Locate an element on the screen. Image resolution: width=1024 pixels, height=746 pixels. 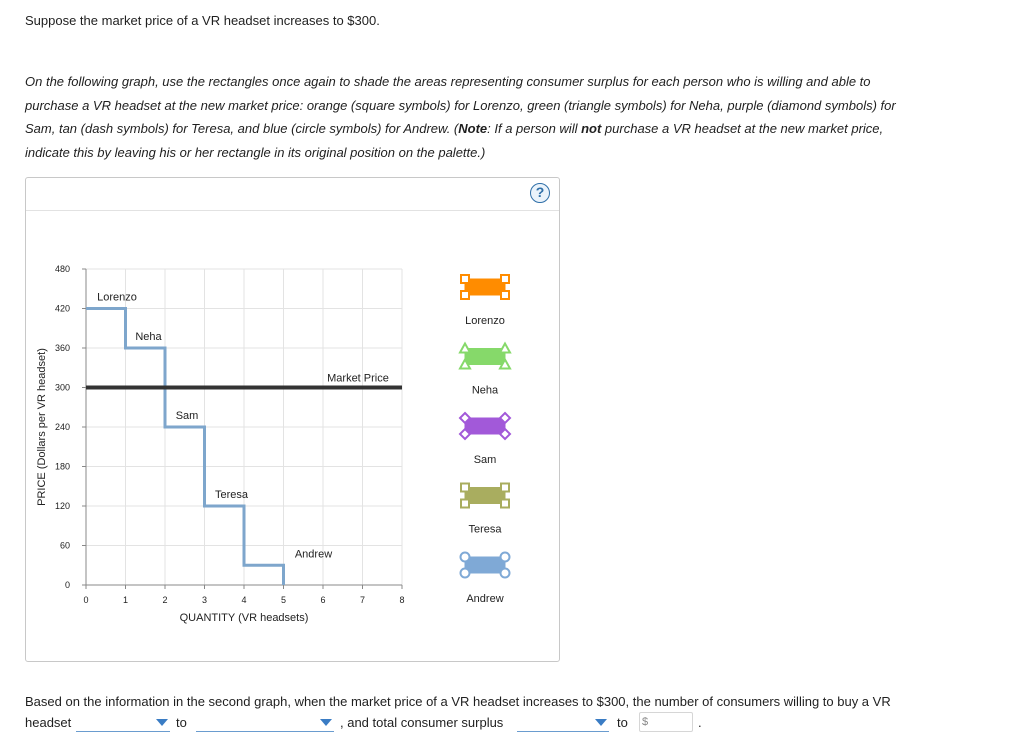
palette-label-neha: Neha is located at coordinates (485, 391).